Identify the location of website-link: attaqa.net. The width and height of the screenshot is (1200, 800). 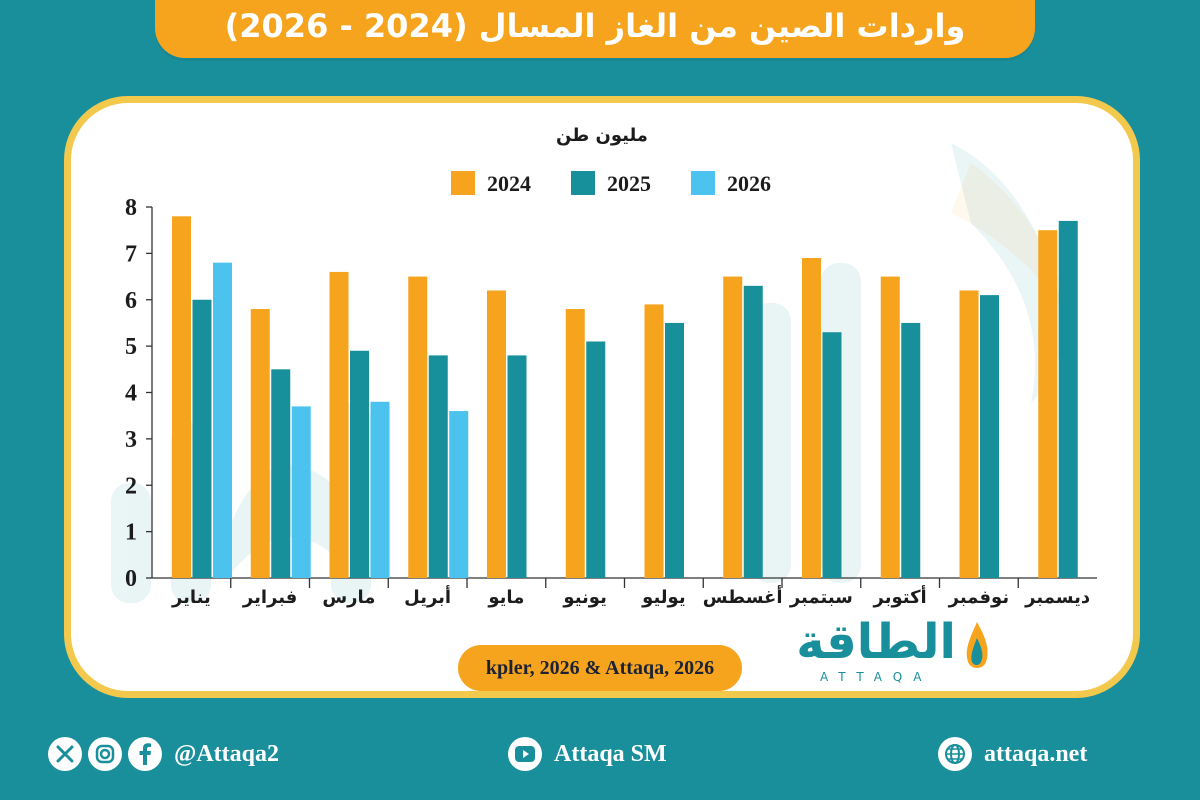
(1012, 754).